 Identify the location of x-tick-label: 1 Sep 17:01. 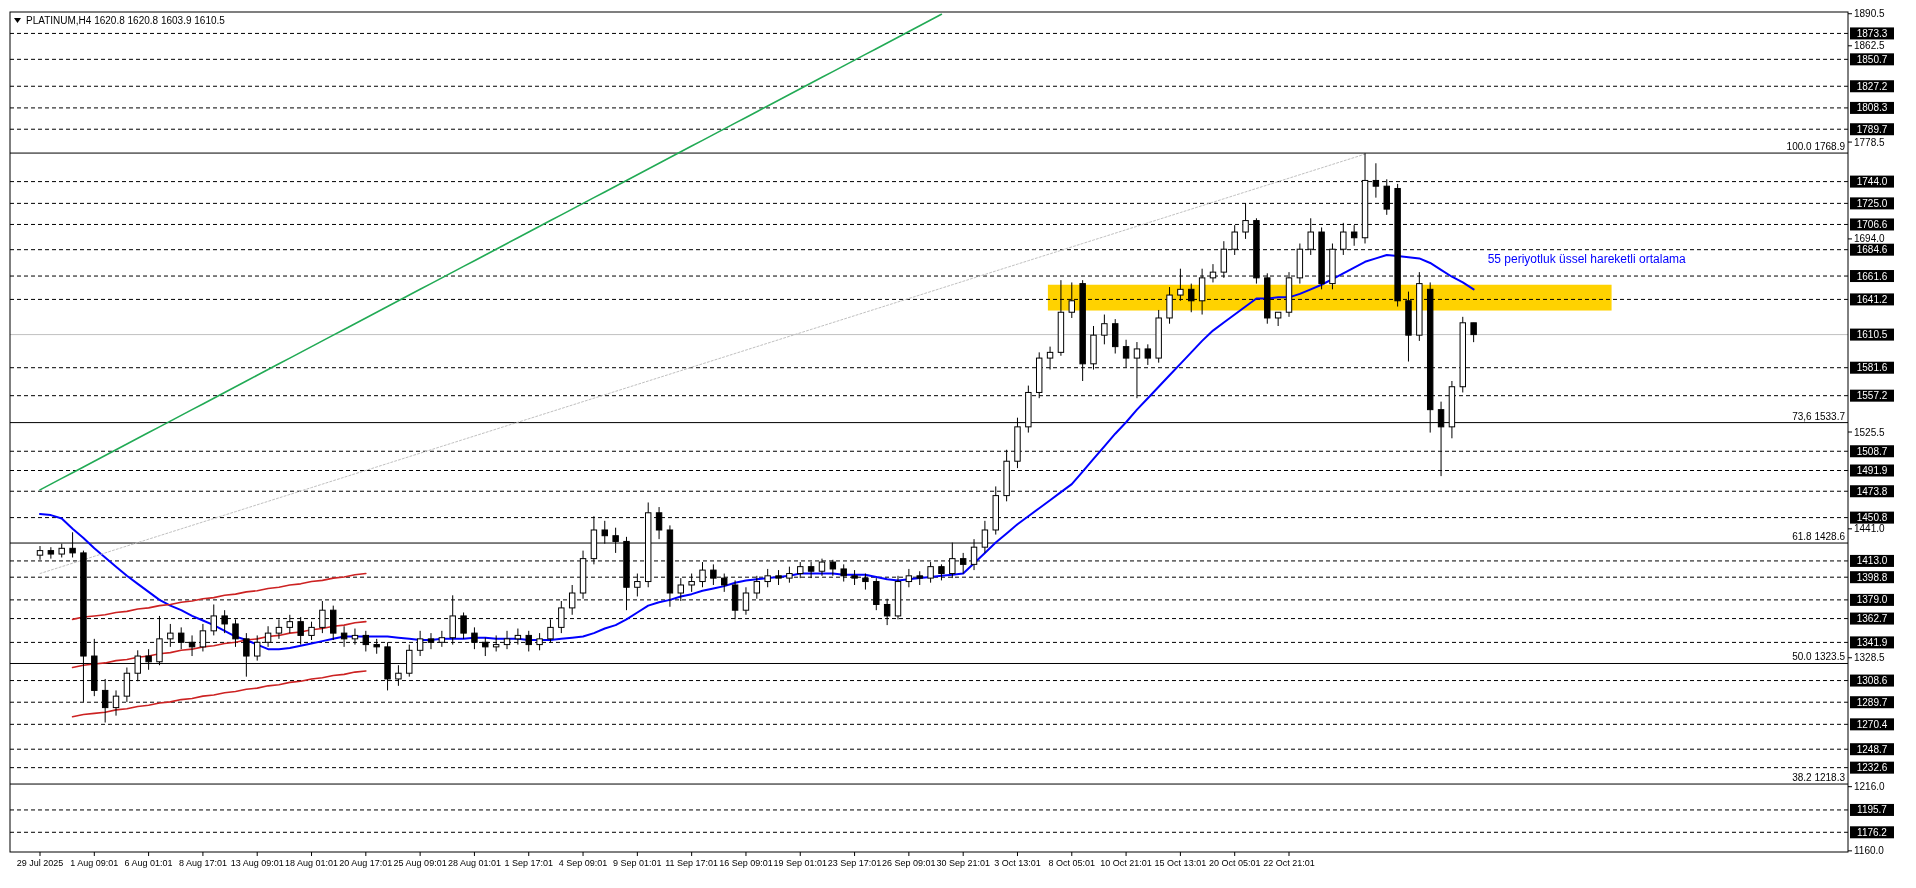
(529, 863).